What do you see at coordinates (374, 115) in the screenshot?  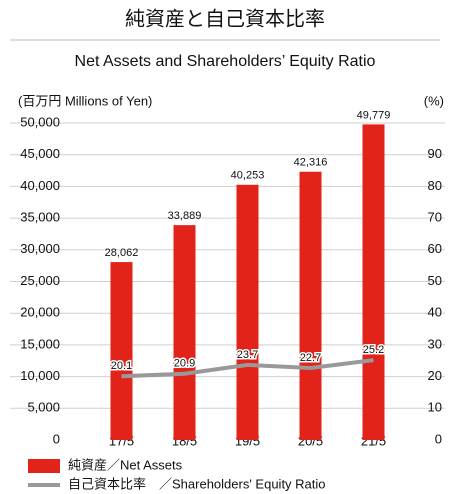 I see `bar-value-label: 49,779` at bounding box center [374, 115].